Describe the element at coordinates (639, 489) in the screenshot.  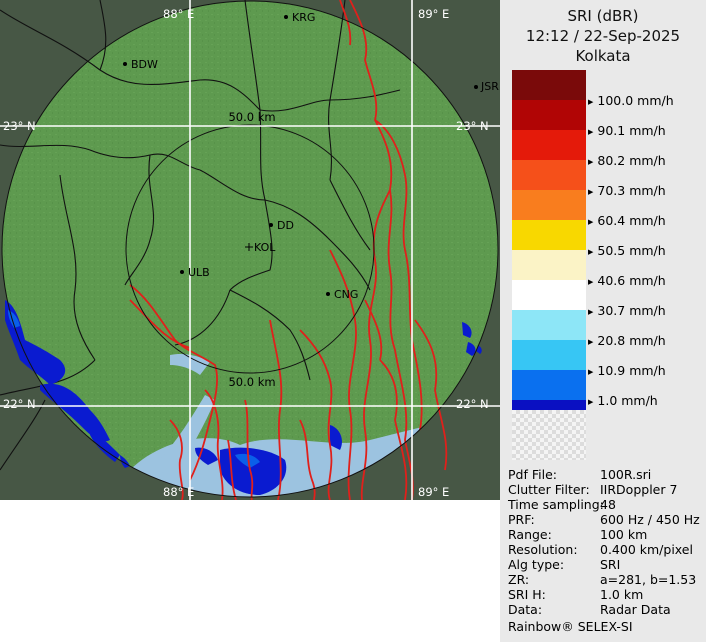
I see `info-value: IIRDoppler 7` at that location.